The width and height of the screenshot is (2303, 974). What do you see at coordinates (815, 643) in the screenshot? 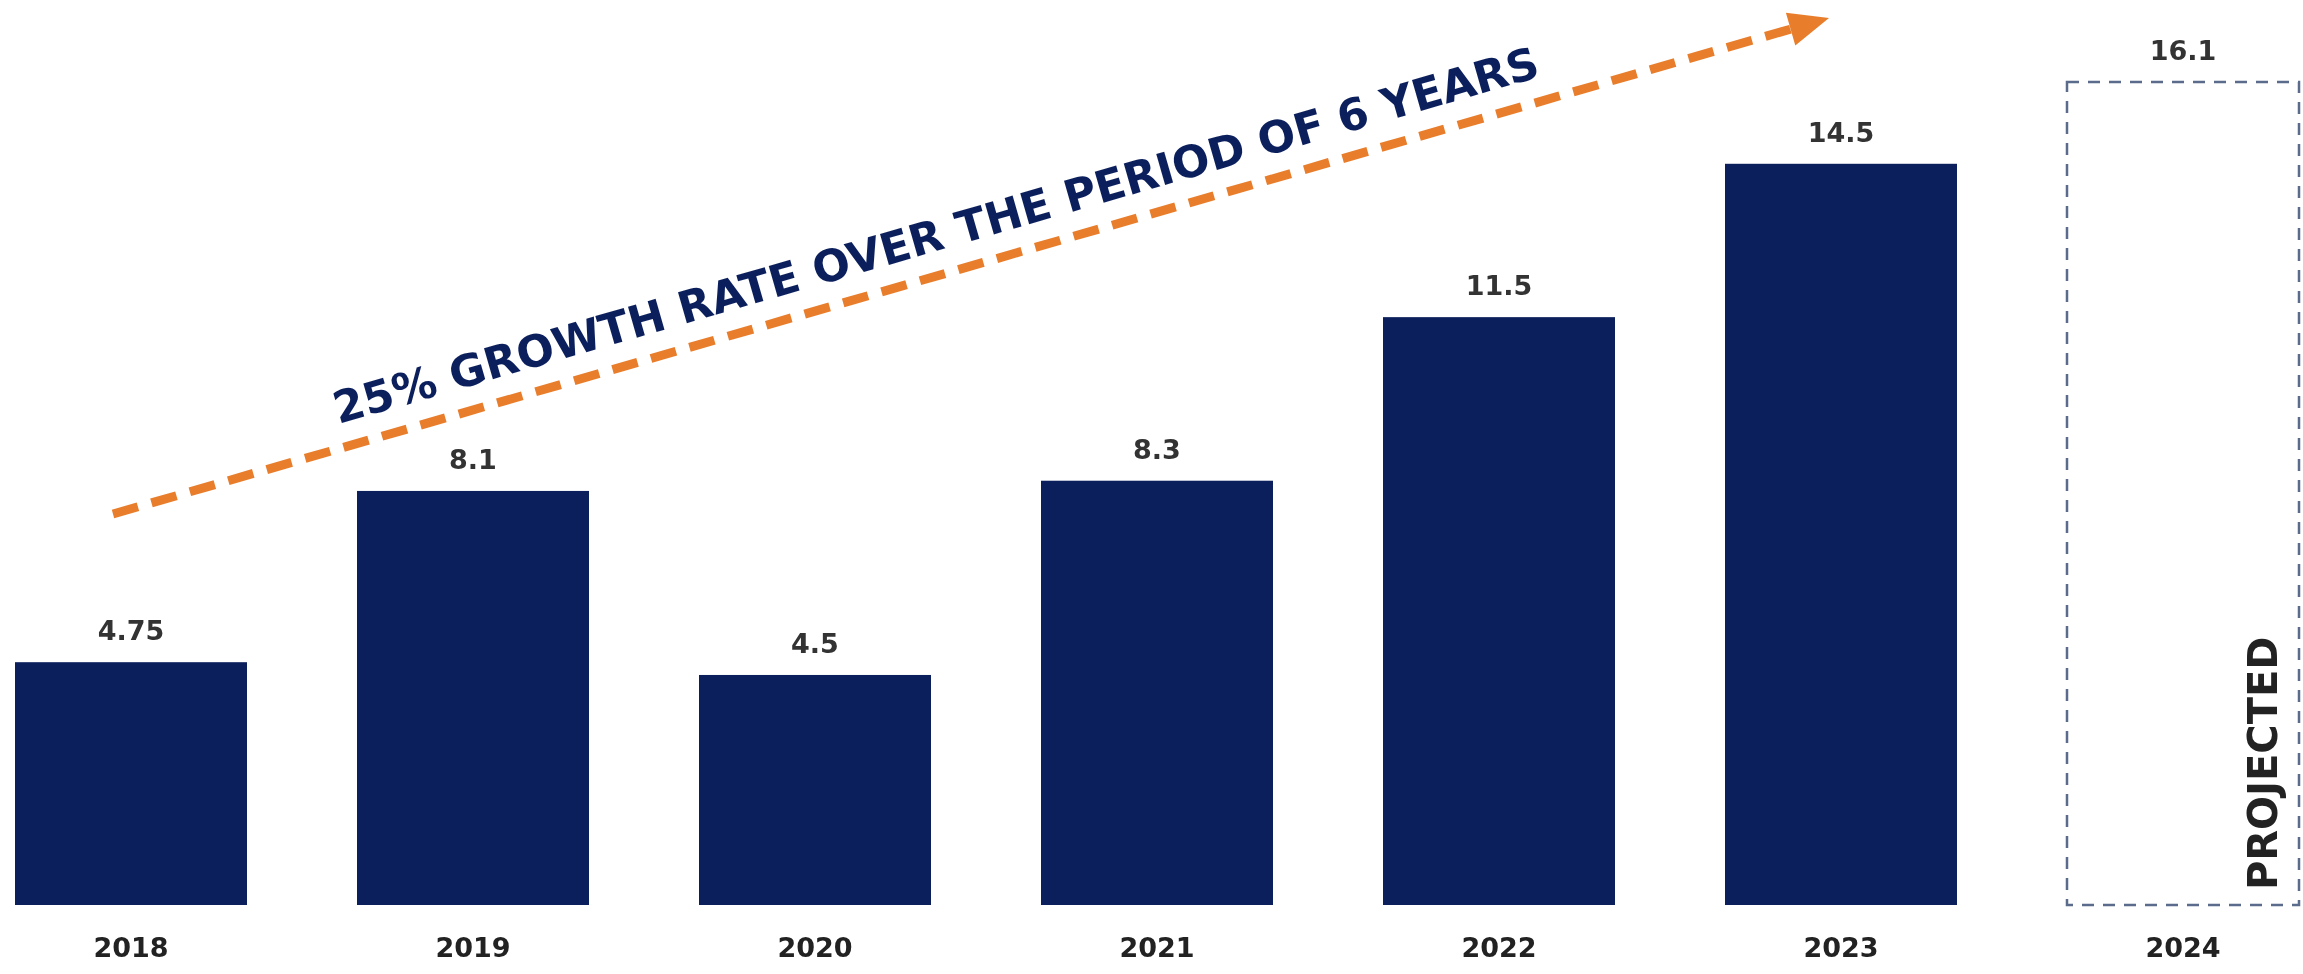
I see `data-label: 4.5` at bounding box center [815, 643].